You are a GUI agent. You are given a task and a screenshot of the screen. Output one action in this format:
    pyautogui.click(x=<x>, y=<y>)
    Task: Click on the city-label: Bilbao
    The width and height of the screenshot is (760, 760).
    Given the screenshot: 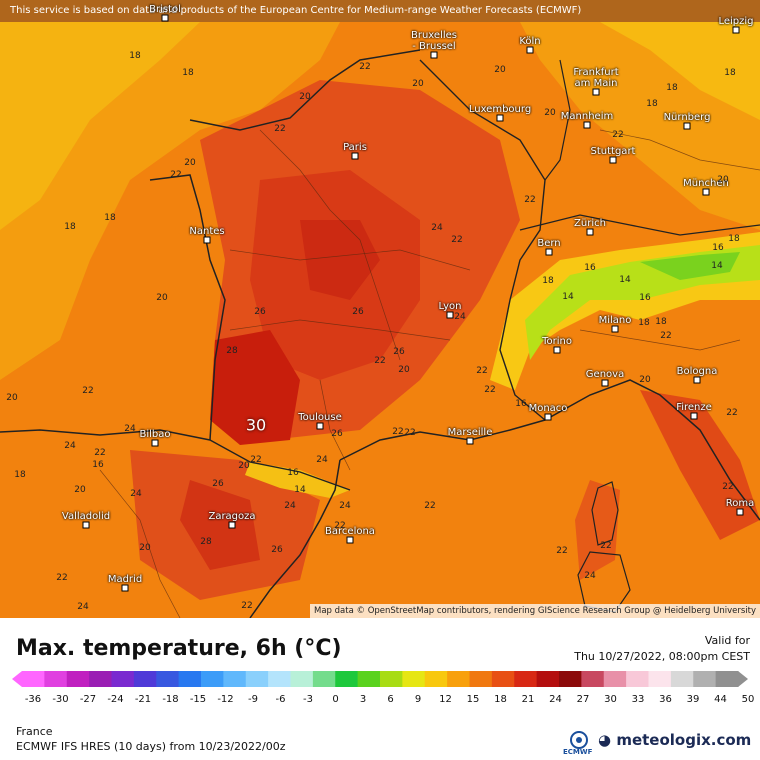 What is the action you would take?
    pyautogui.click(x=155, y=434)
    